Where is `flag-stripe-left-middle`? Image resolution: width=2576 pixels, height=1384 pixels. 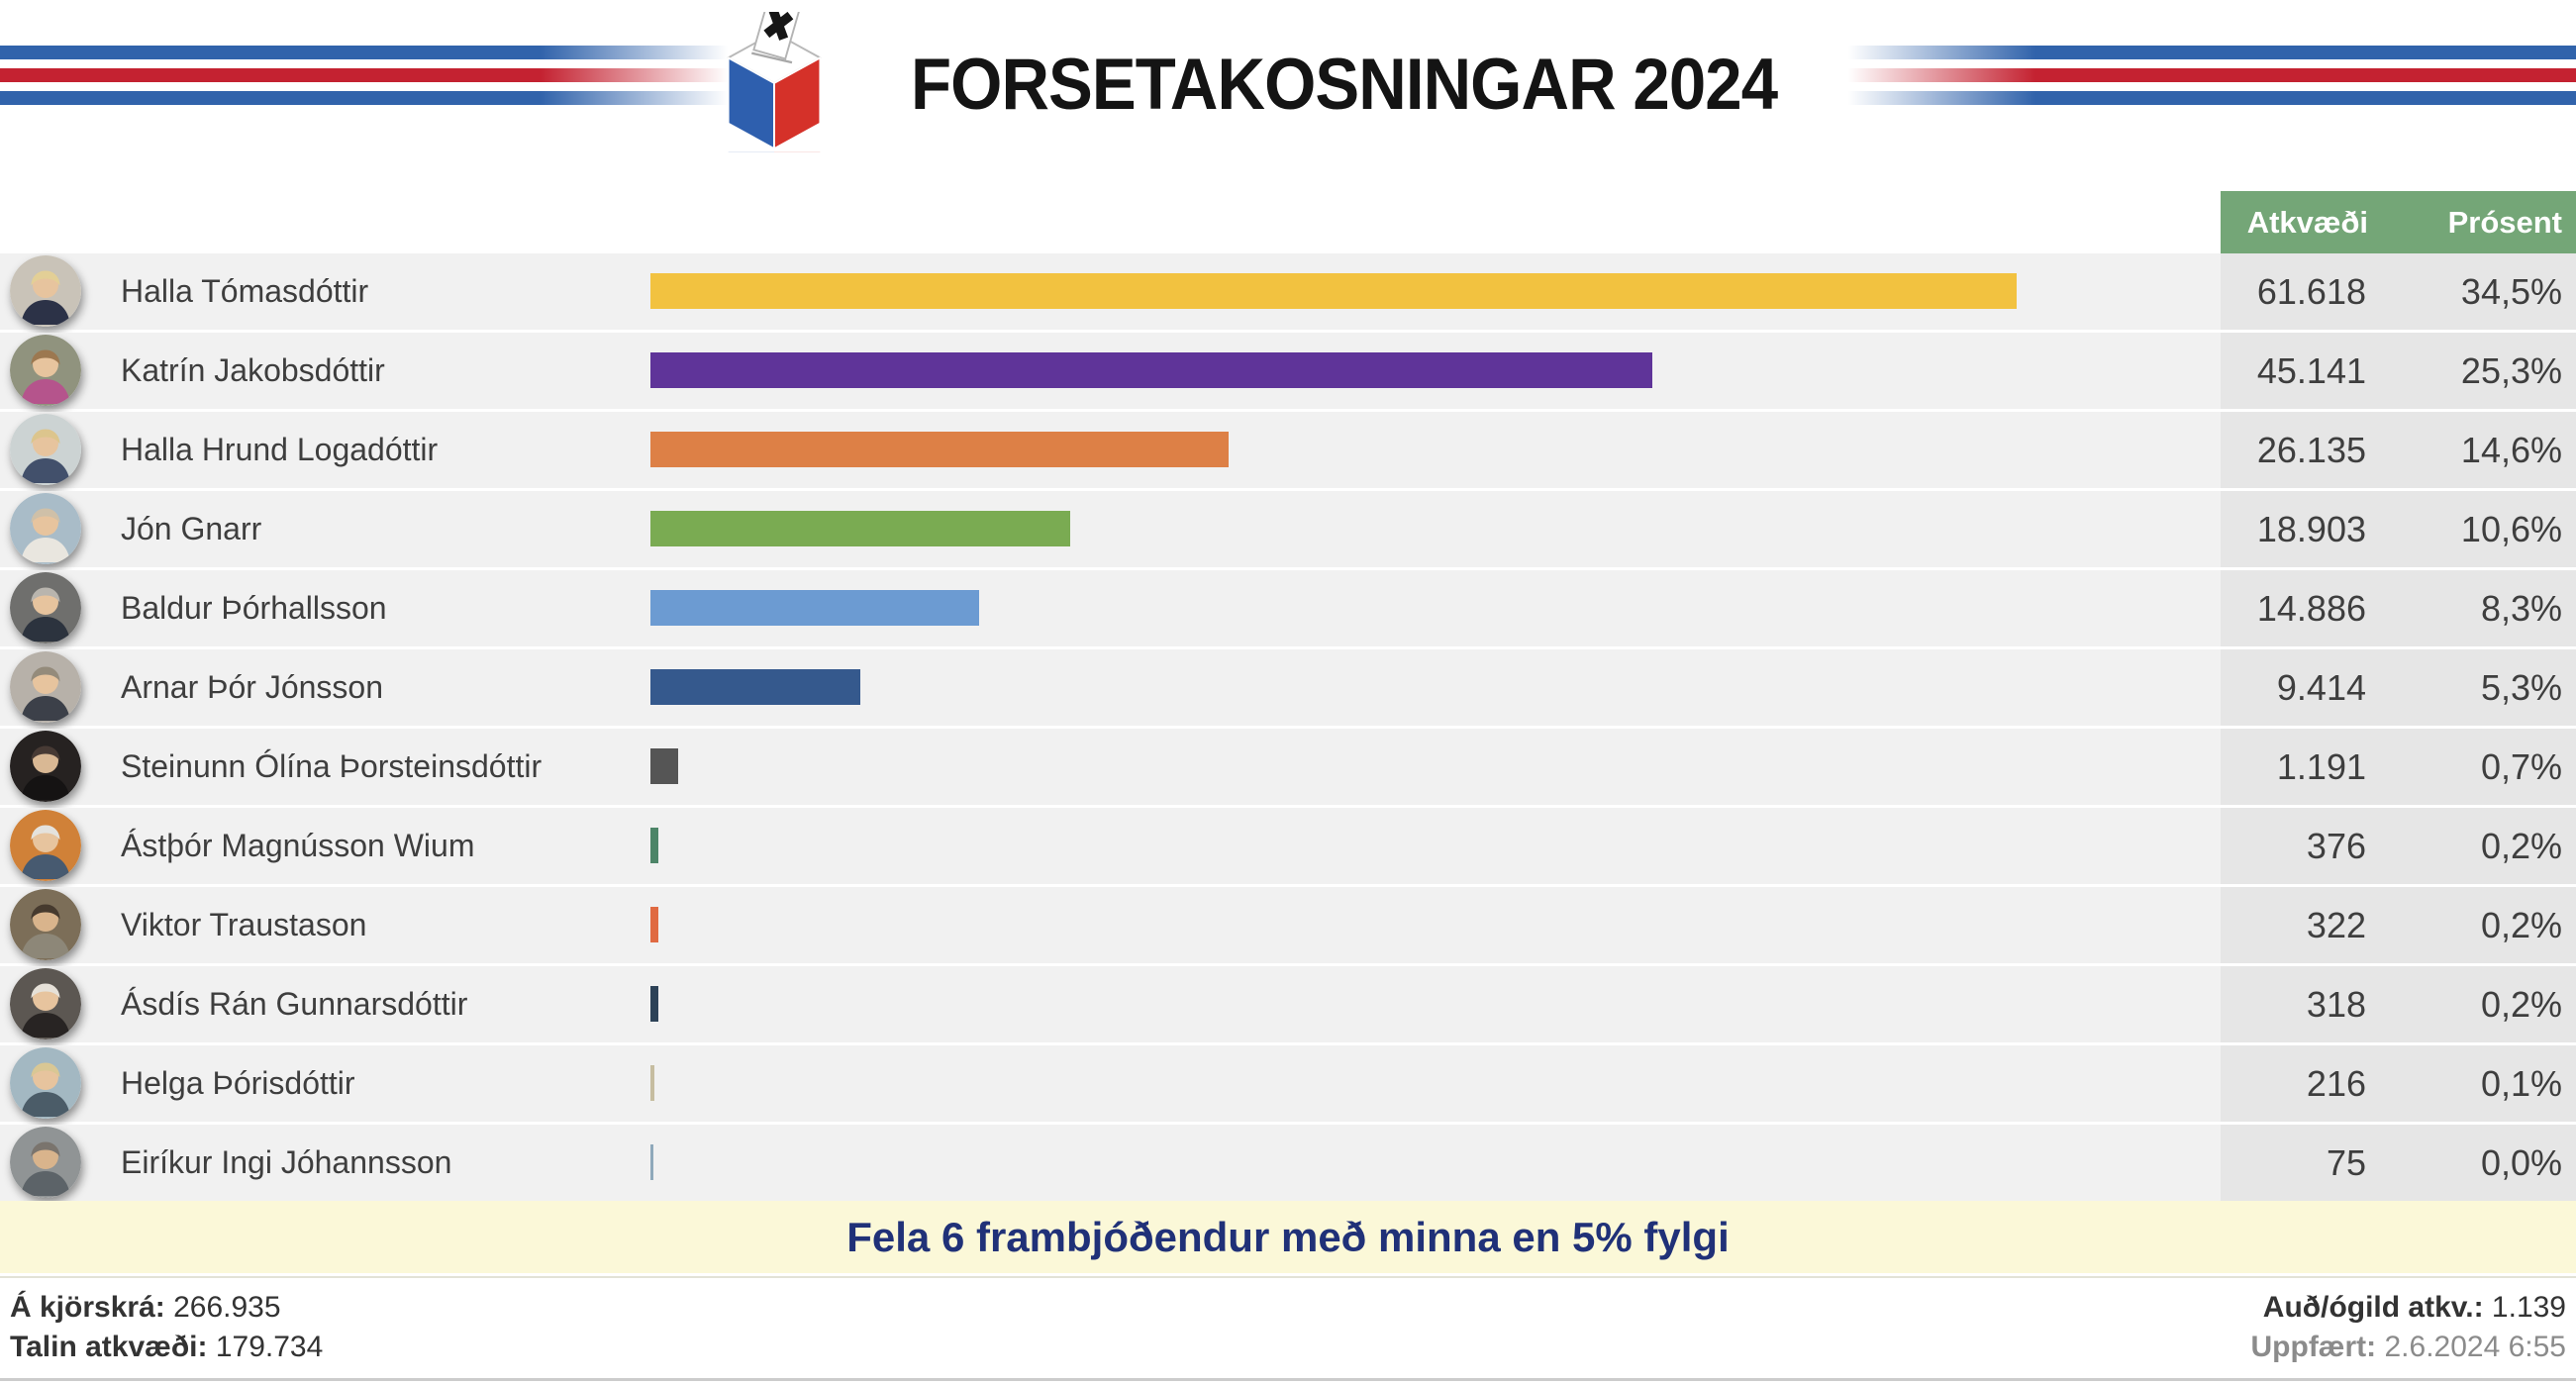
flag-stripe-left-middle is located at coordinates (375, 75).